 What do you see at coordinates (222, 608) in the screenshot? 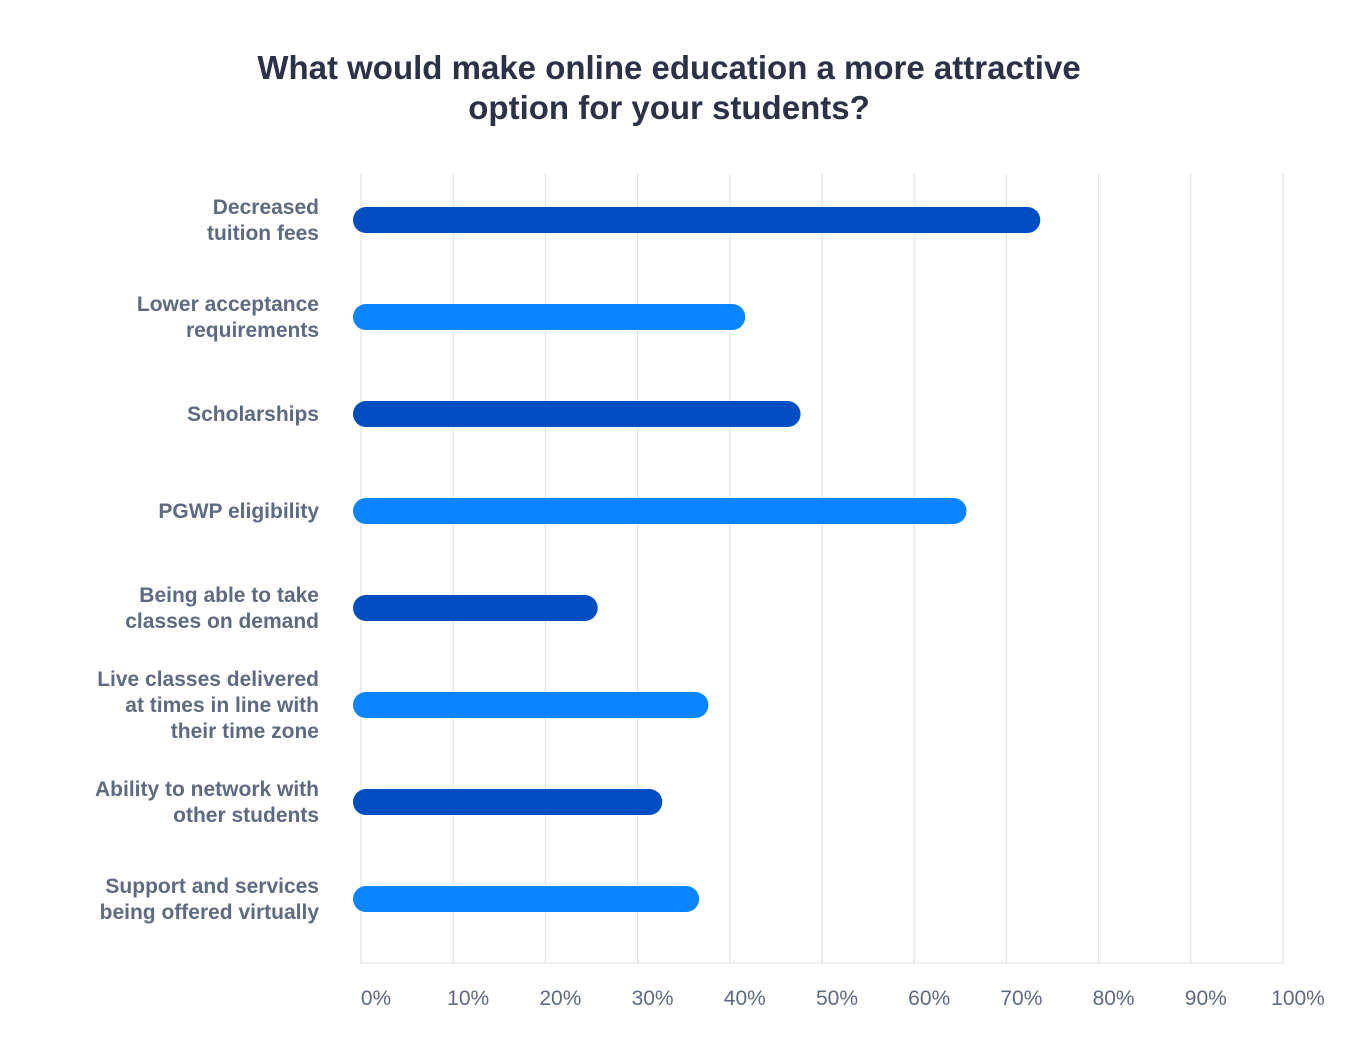
I see `category-label: Being able to take classes on demand` at bounding box center [222, 608].